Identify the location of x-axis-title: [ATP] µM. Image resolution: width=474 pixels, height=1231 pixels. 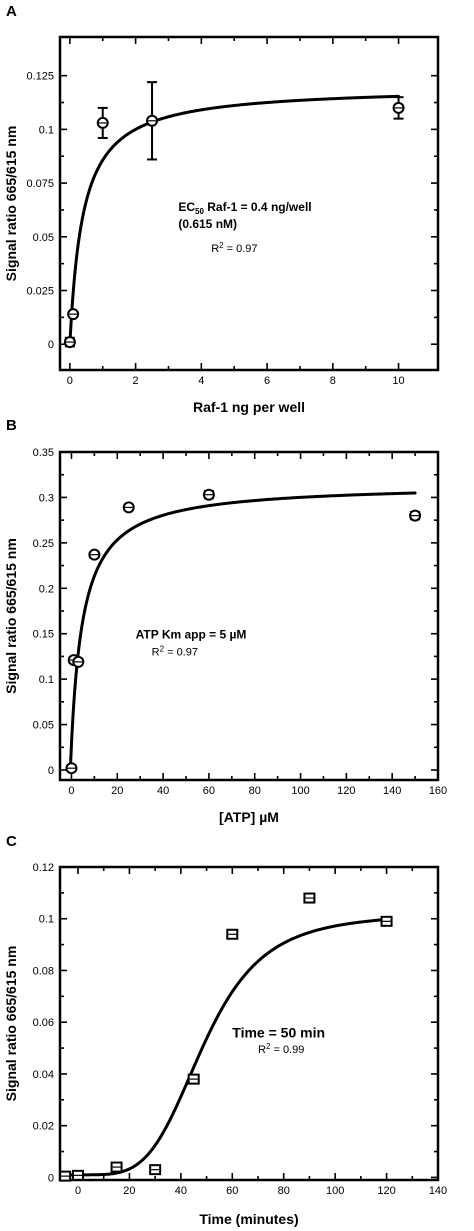
(249, 817).